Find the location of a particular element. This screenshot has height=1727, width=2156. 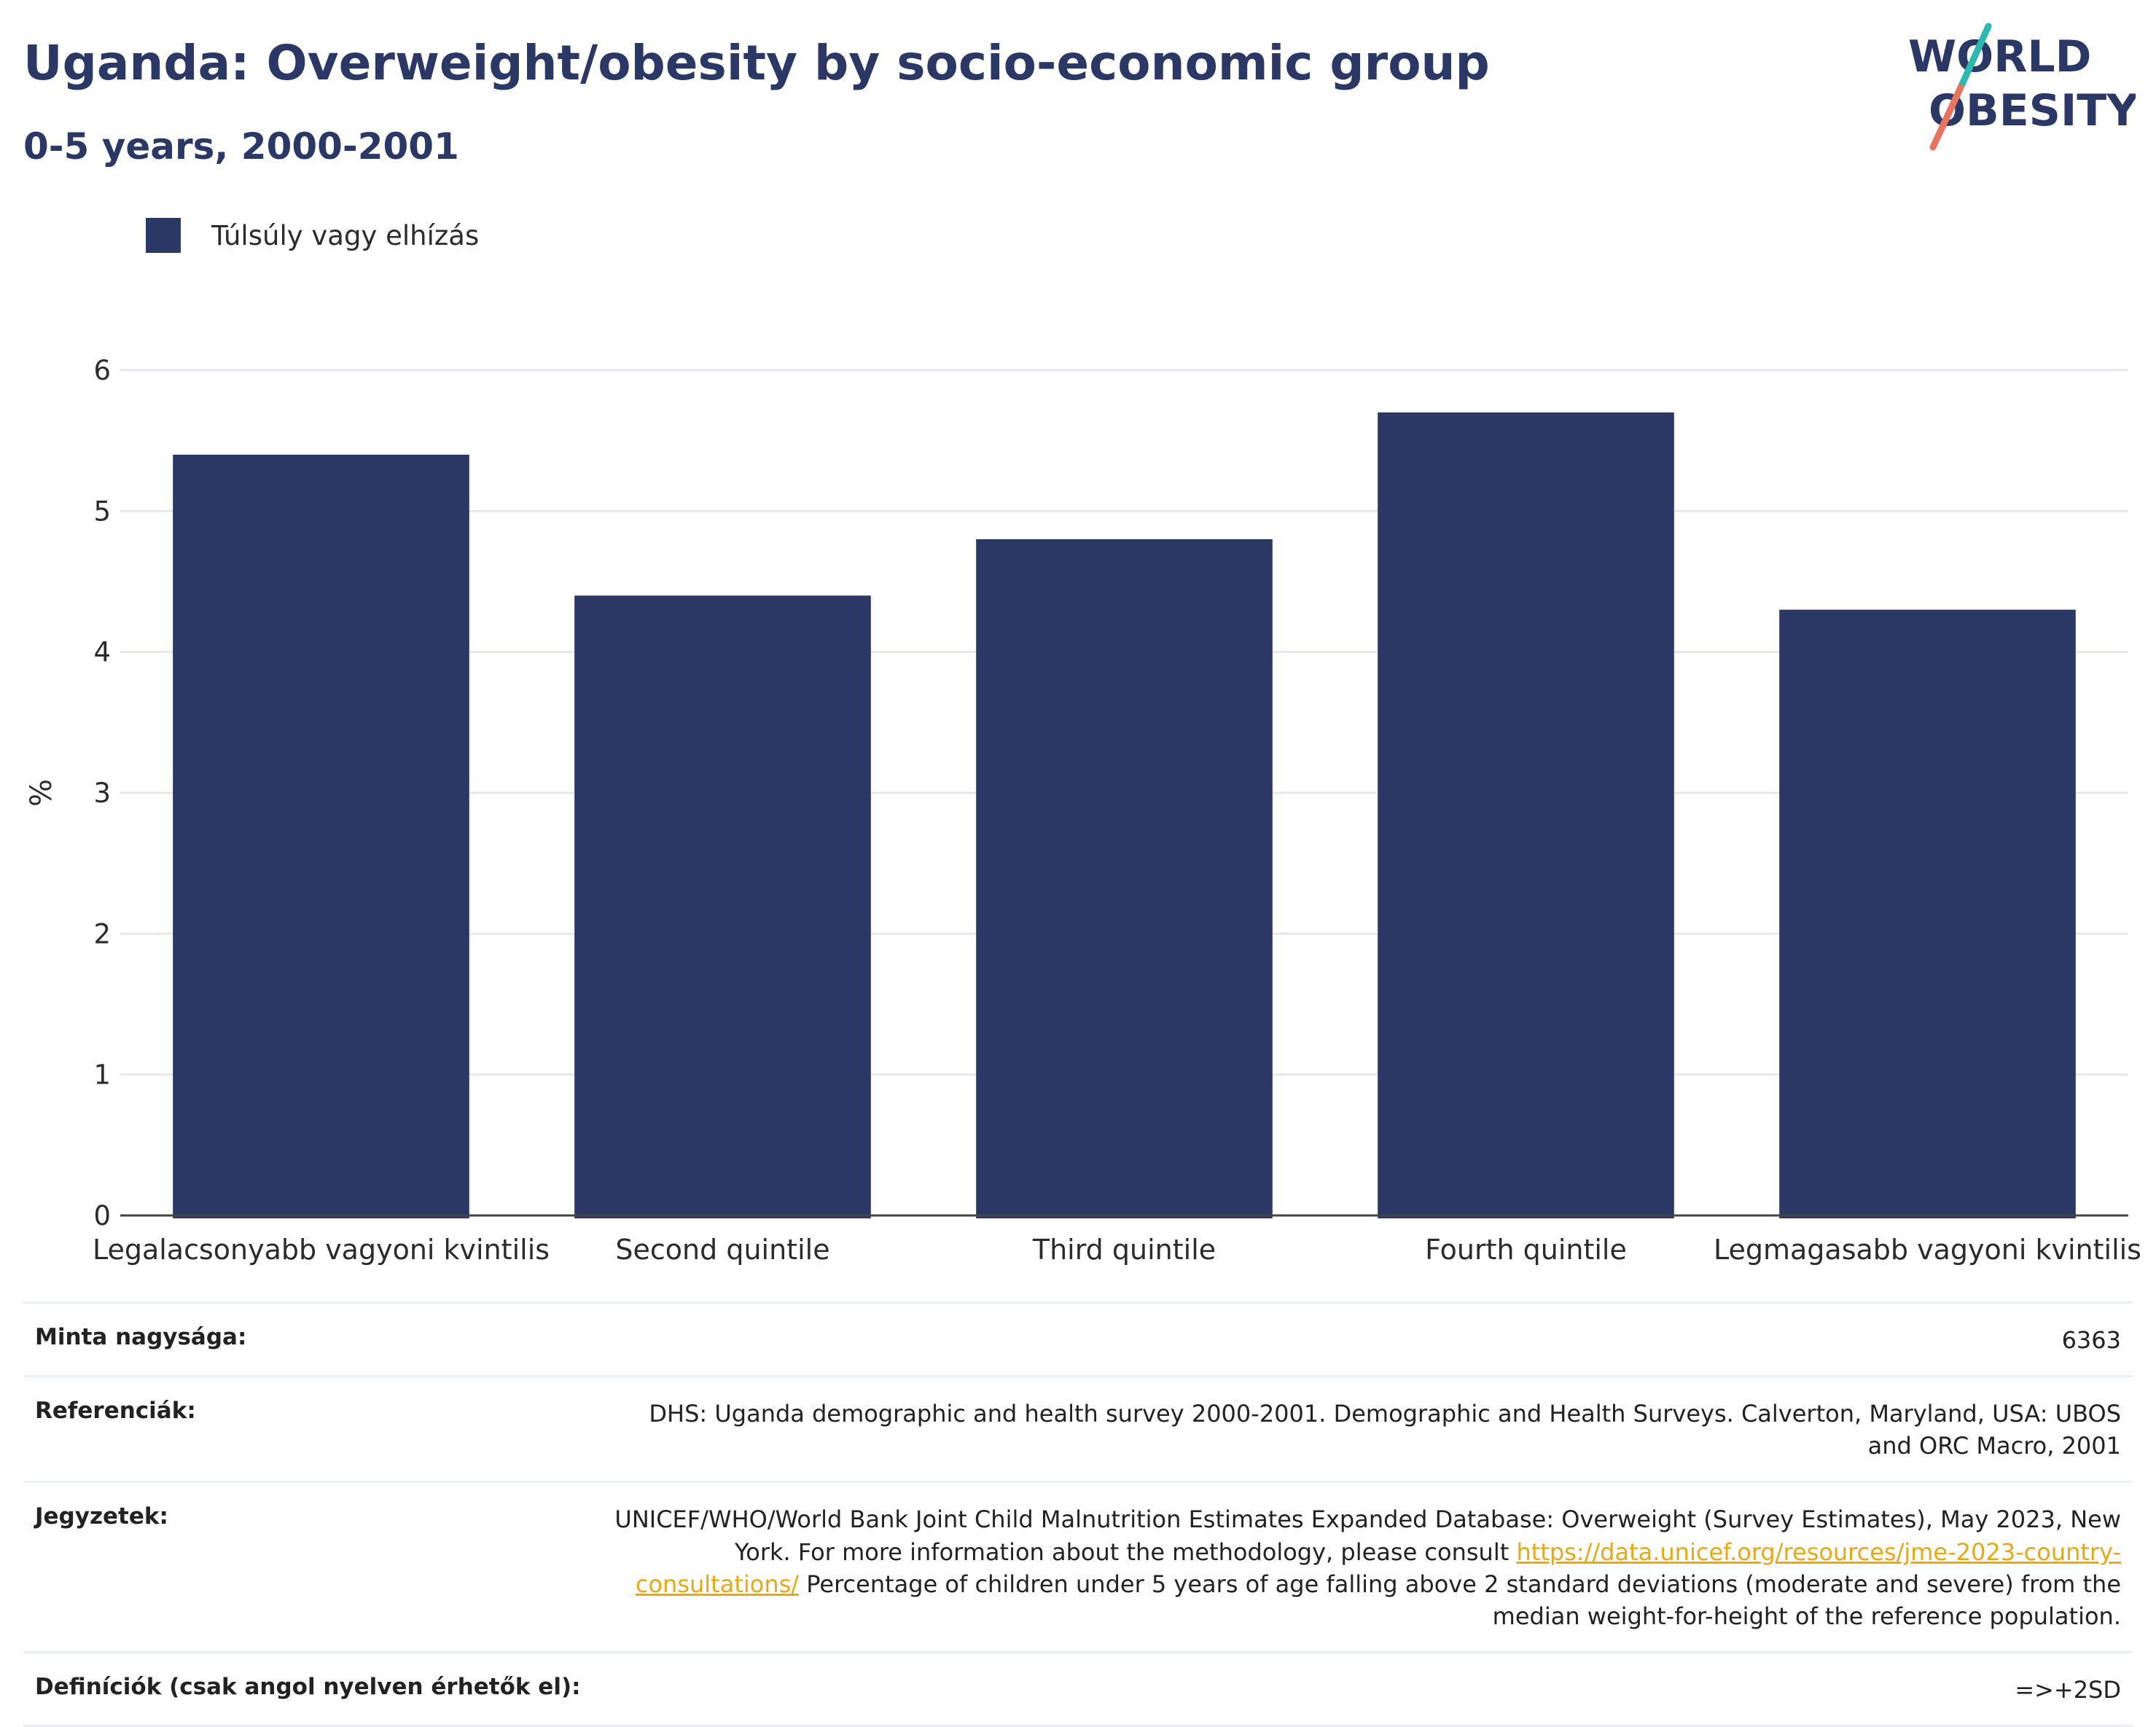

chart-legend: Túlsúly vagy elhízás is located at coordinates (313, 235).